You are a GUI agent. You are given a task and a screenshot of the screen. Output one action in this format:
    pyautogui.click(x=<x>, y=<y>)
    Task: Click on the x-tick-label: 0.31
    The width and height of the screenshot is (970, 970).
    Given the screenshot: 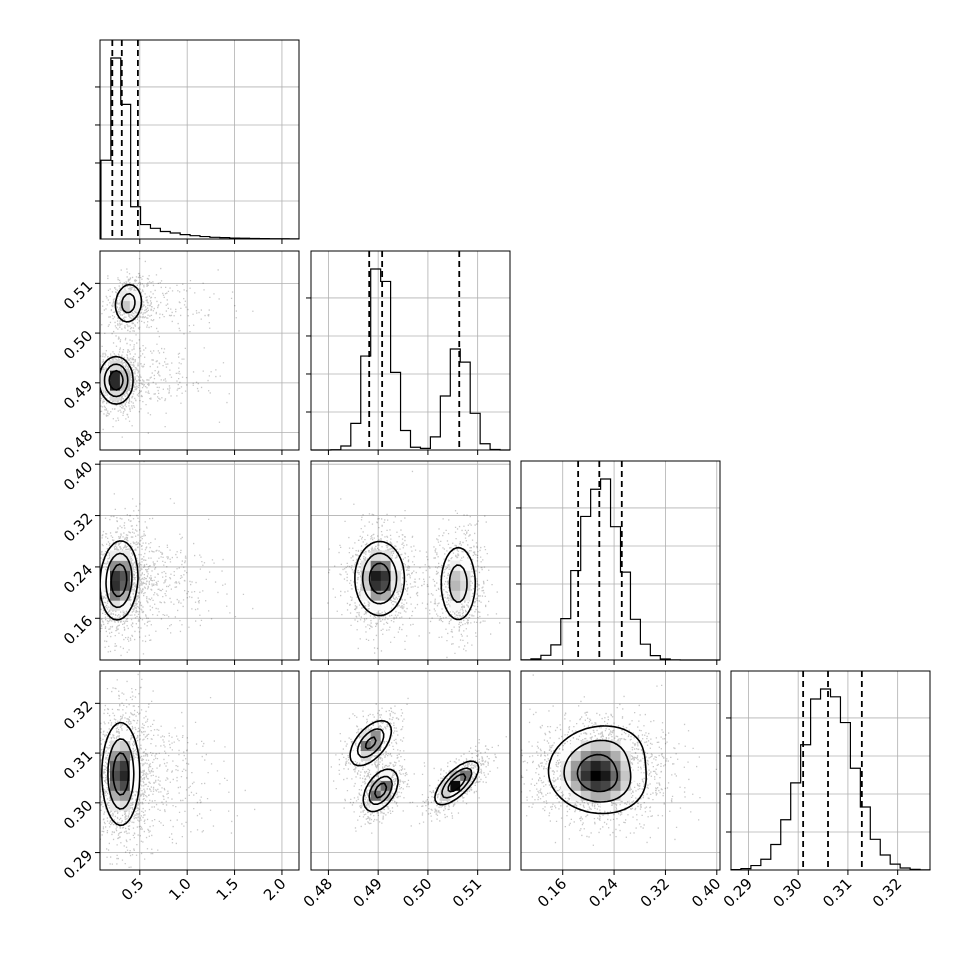 What is the action you would take?
    pyautogui.click(x=837, y=893)
    